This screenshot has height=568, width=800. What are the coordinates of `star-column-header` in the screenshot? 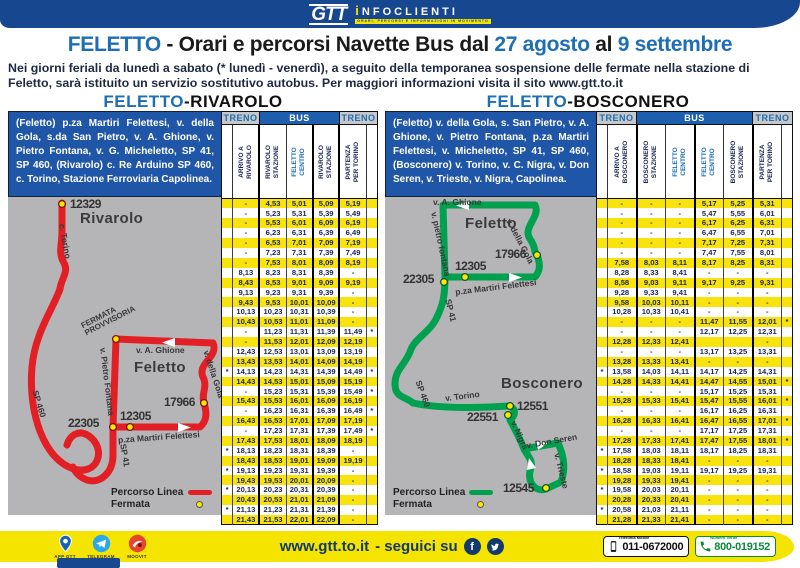 It's located at (602, 161).